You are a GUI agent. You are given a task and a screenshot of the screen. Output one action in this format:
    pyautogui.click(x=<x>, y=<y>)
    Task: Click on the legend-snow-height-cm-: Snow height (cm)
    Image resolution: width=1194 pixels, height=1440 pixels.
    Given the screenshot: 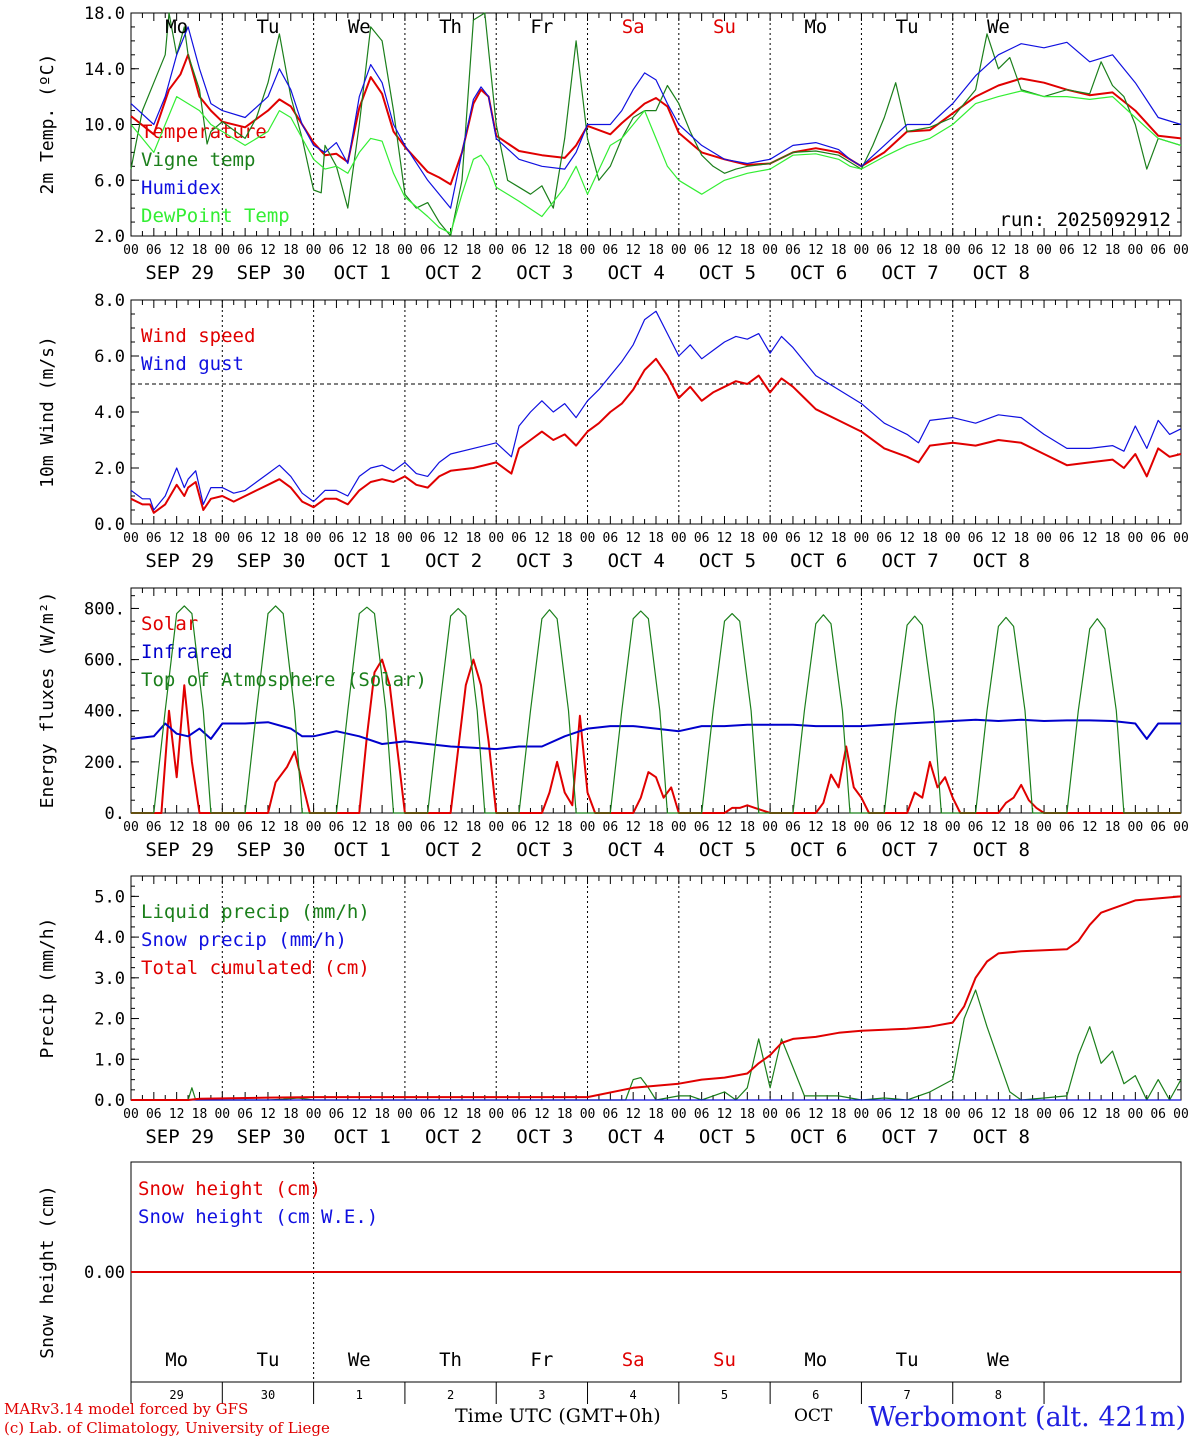 What is the action you would take?
    pyautogui.click(x=229, y=1189)
    